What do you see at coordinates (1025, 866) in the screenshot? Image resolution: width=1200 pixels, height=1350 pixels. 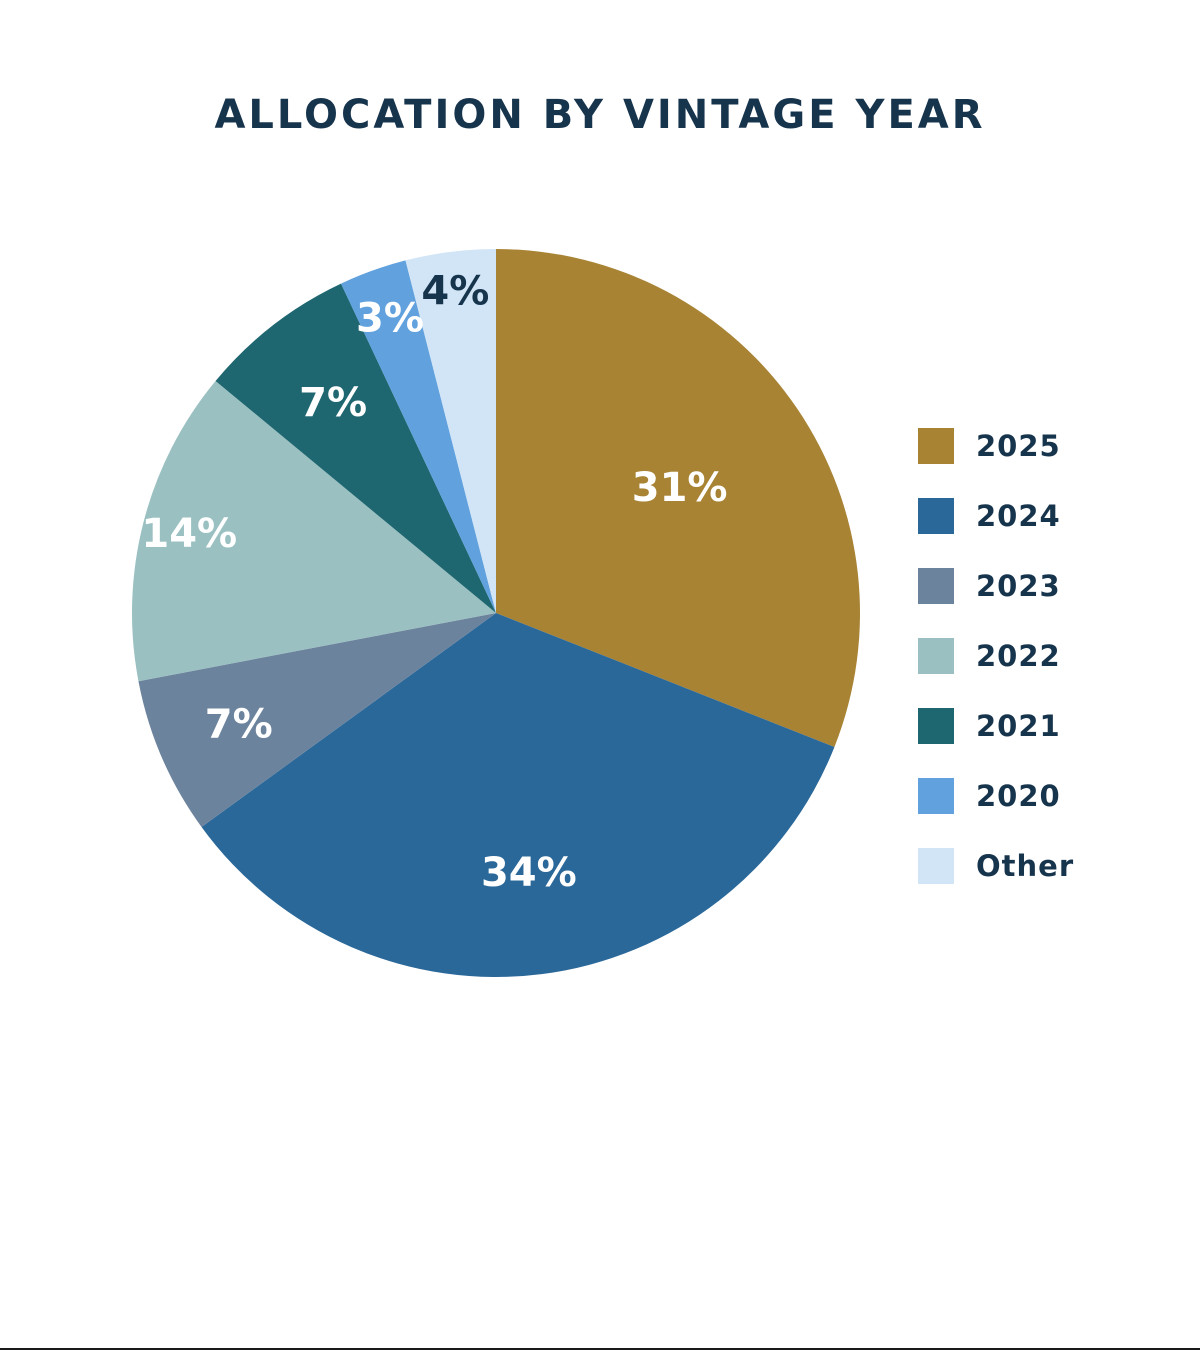 I see `legend-label-other: Other` at bounding box center [1025, 866].